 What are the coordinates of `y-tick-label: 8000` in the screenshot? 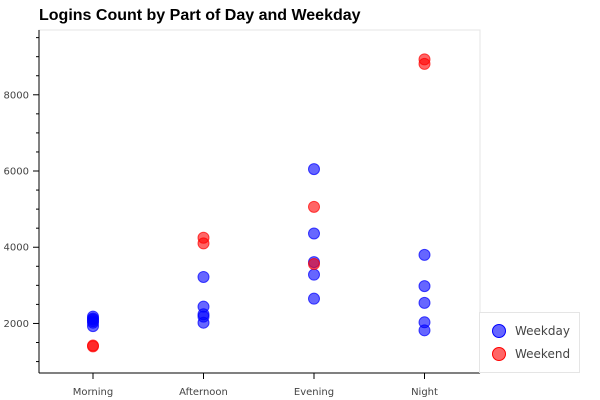 It's located at (16, 95).